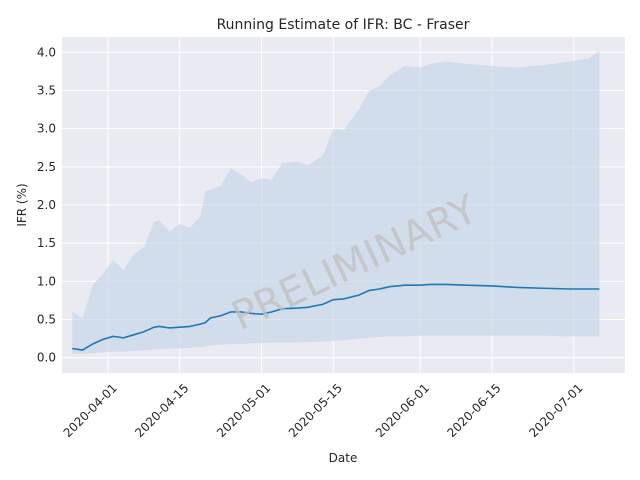 This screenshot has width=640, height=480. What do you see at coordinates (46, 129) in the screenshot?
I see `y-tick-label: 3.0` at bounding box center [46, 129].